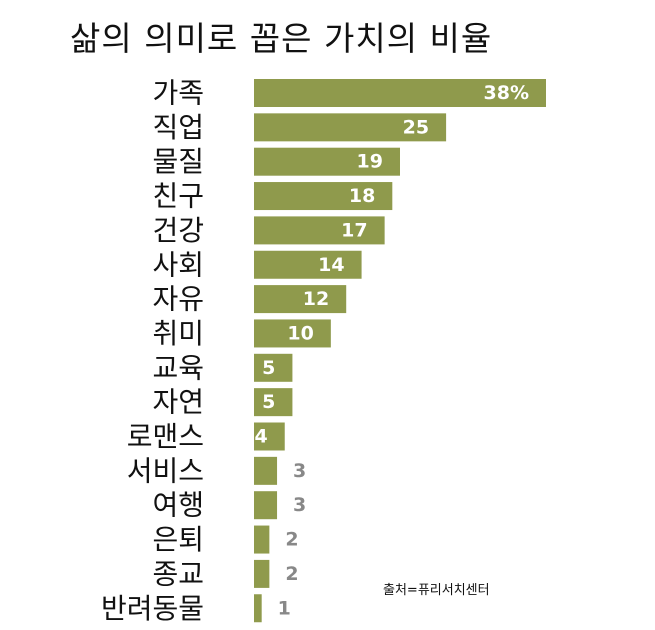 Image resolution: width=655 pixels, height=630 pixels. I want to click on category-label-14: 종교, so click(178, 573).